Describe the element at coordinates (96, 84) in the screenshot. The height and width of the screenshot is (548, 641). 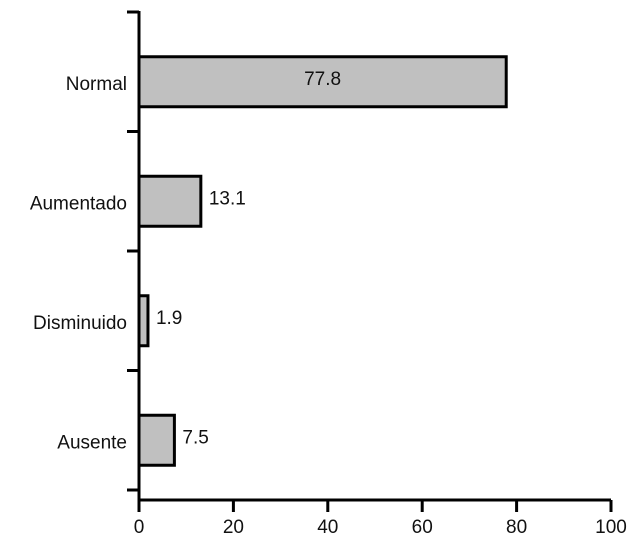
I see `category-label-normal: Normal` at that location.